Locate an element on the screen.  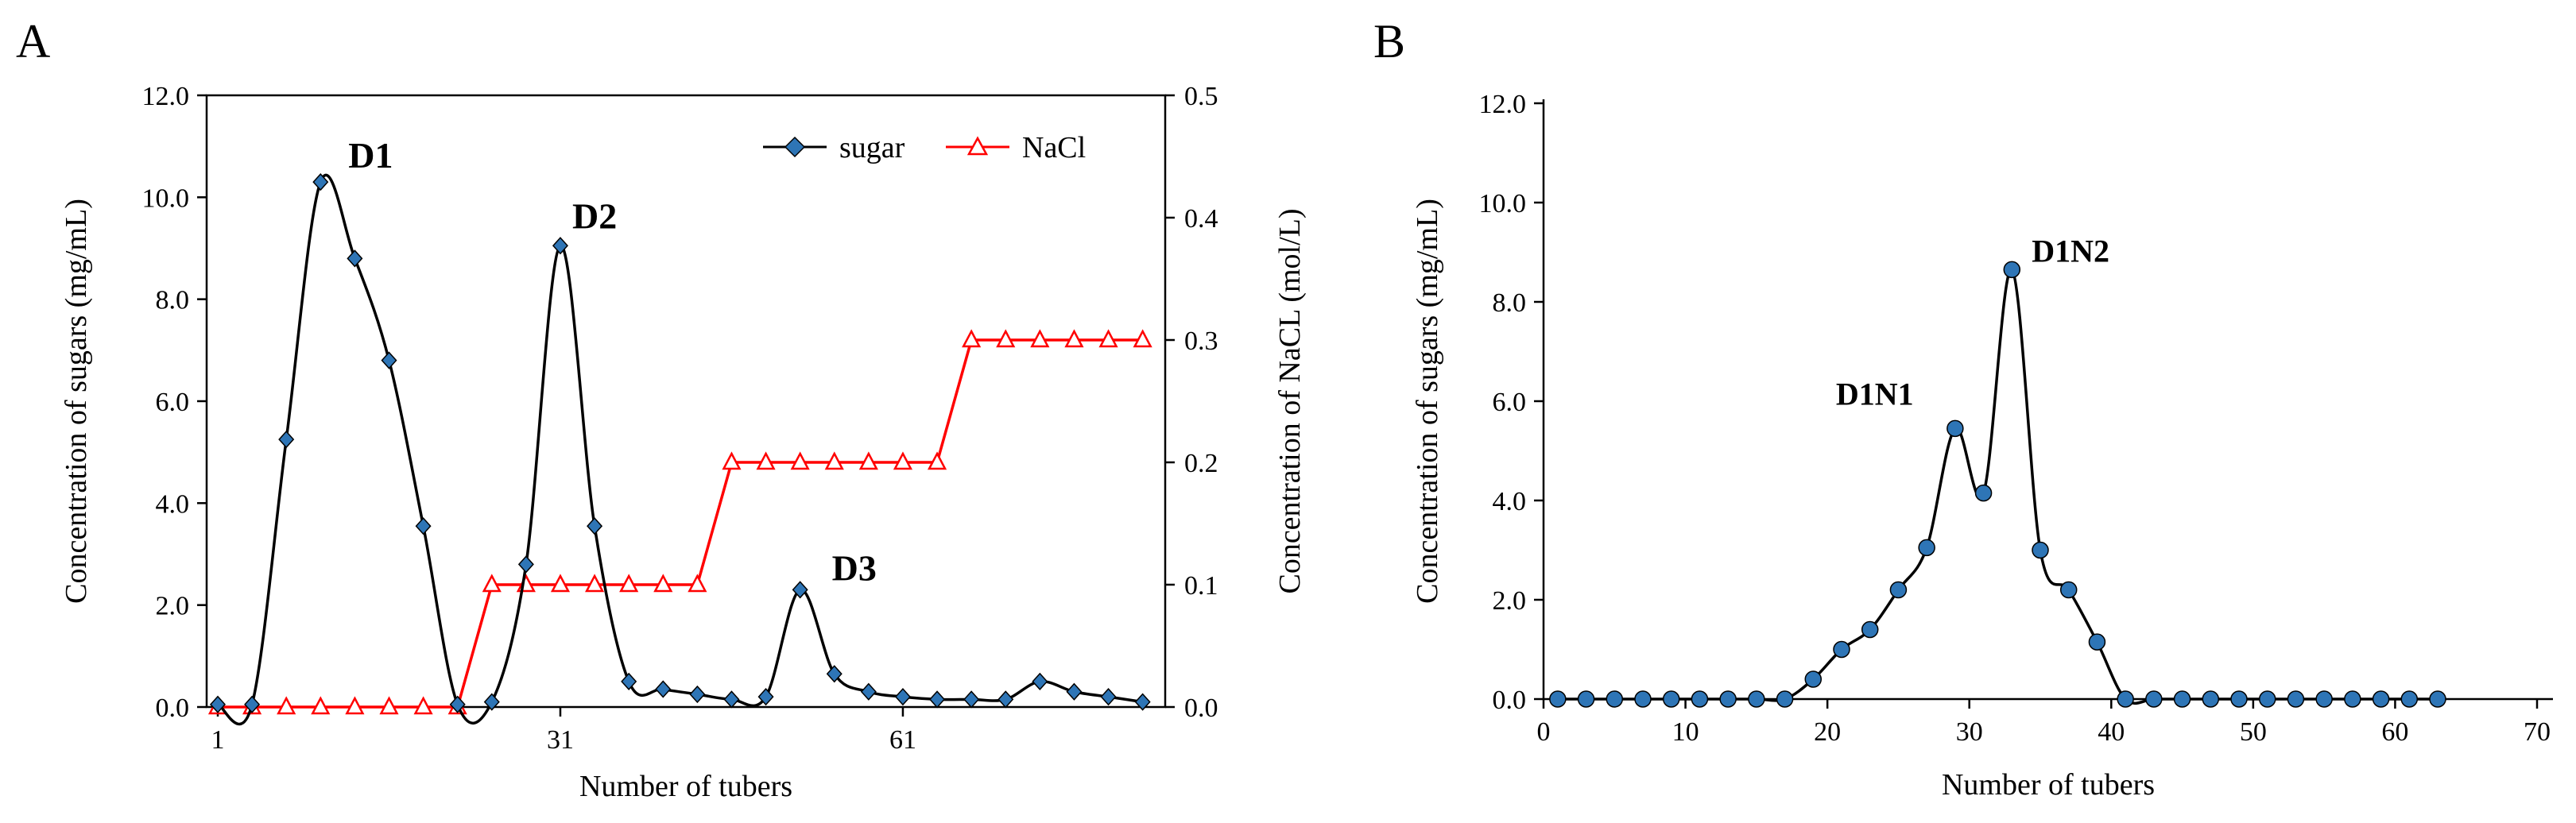
panel-a-y2-axis-label: Concentration of NaCL (mol/L) is located at coordinates (1290, 400).